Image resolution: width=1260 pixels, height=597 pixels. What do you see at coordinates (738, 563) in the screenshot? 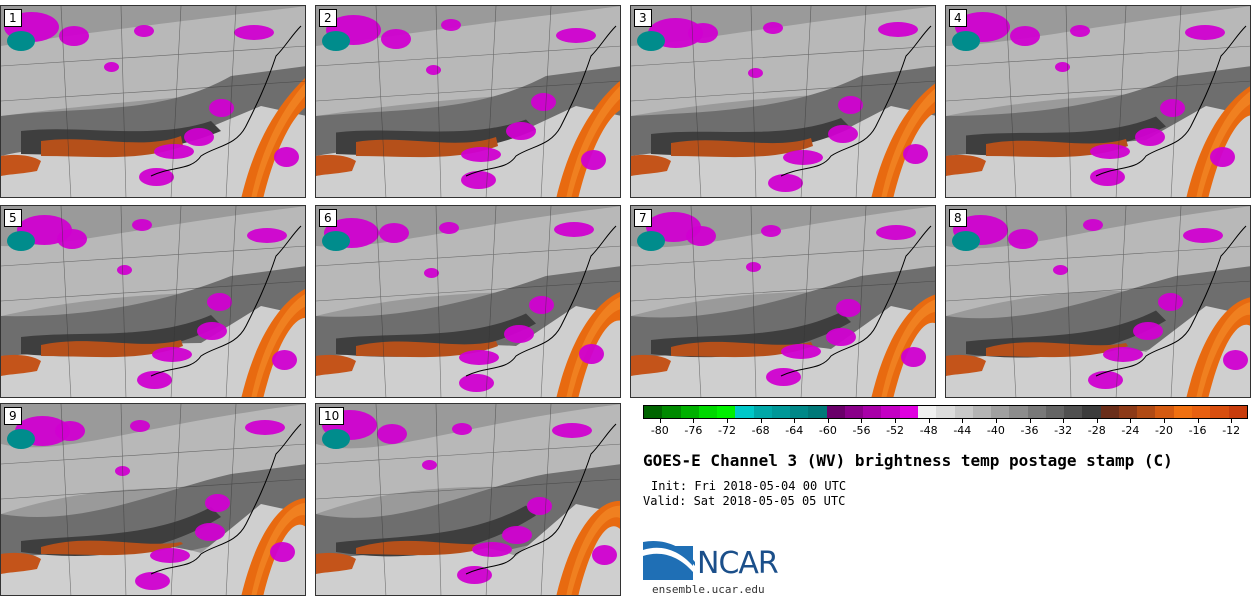
I see `logo-wordmark: NCAR` at bounding box center [738, 563].